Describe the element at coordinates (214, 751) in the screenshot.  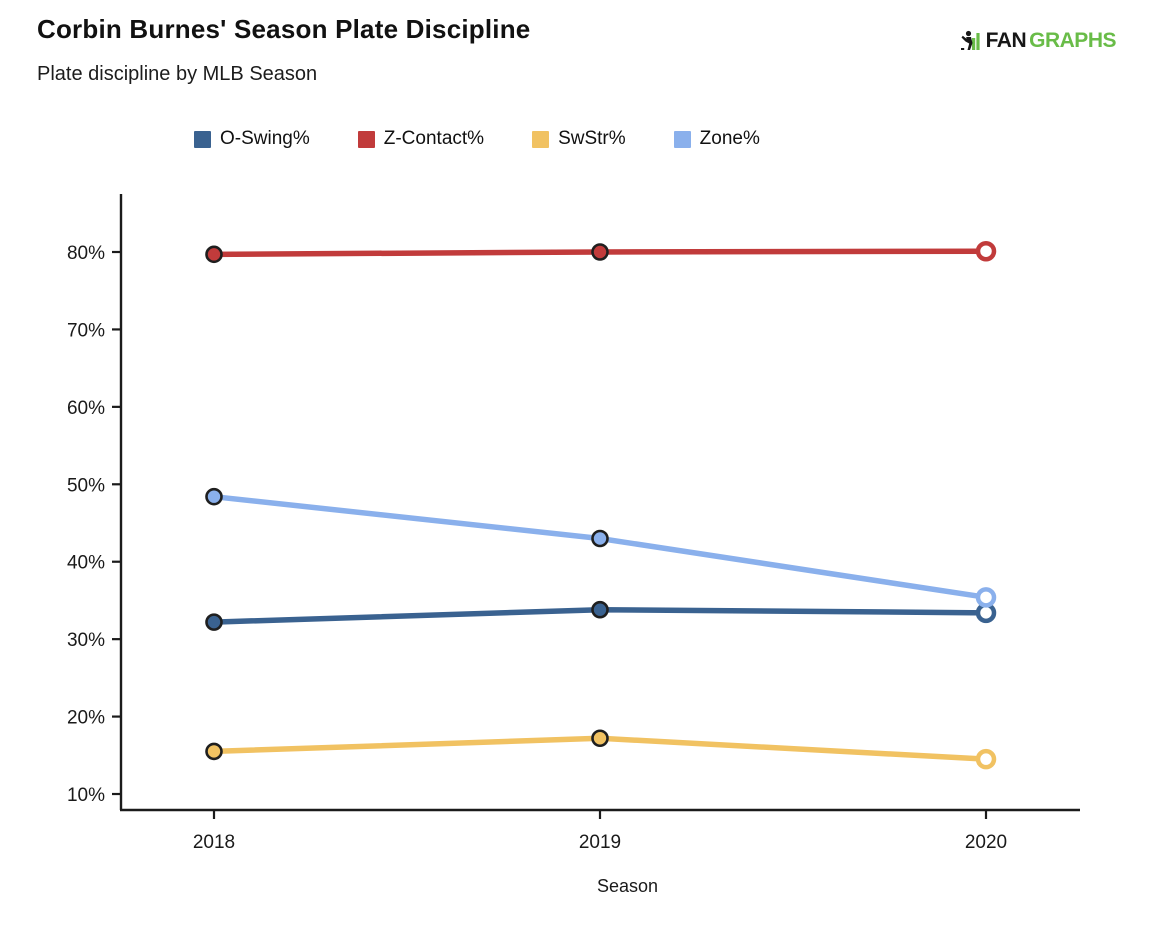
I see `data-point-swstr--2018` at that location.